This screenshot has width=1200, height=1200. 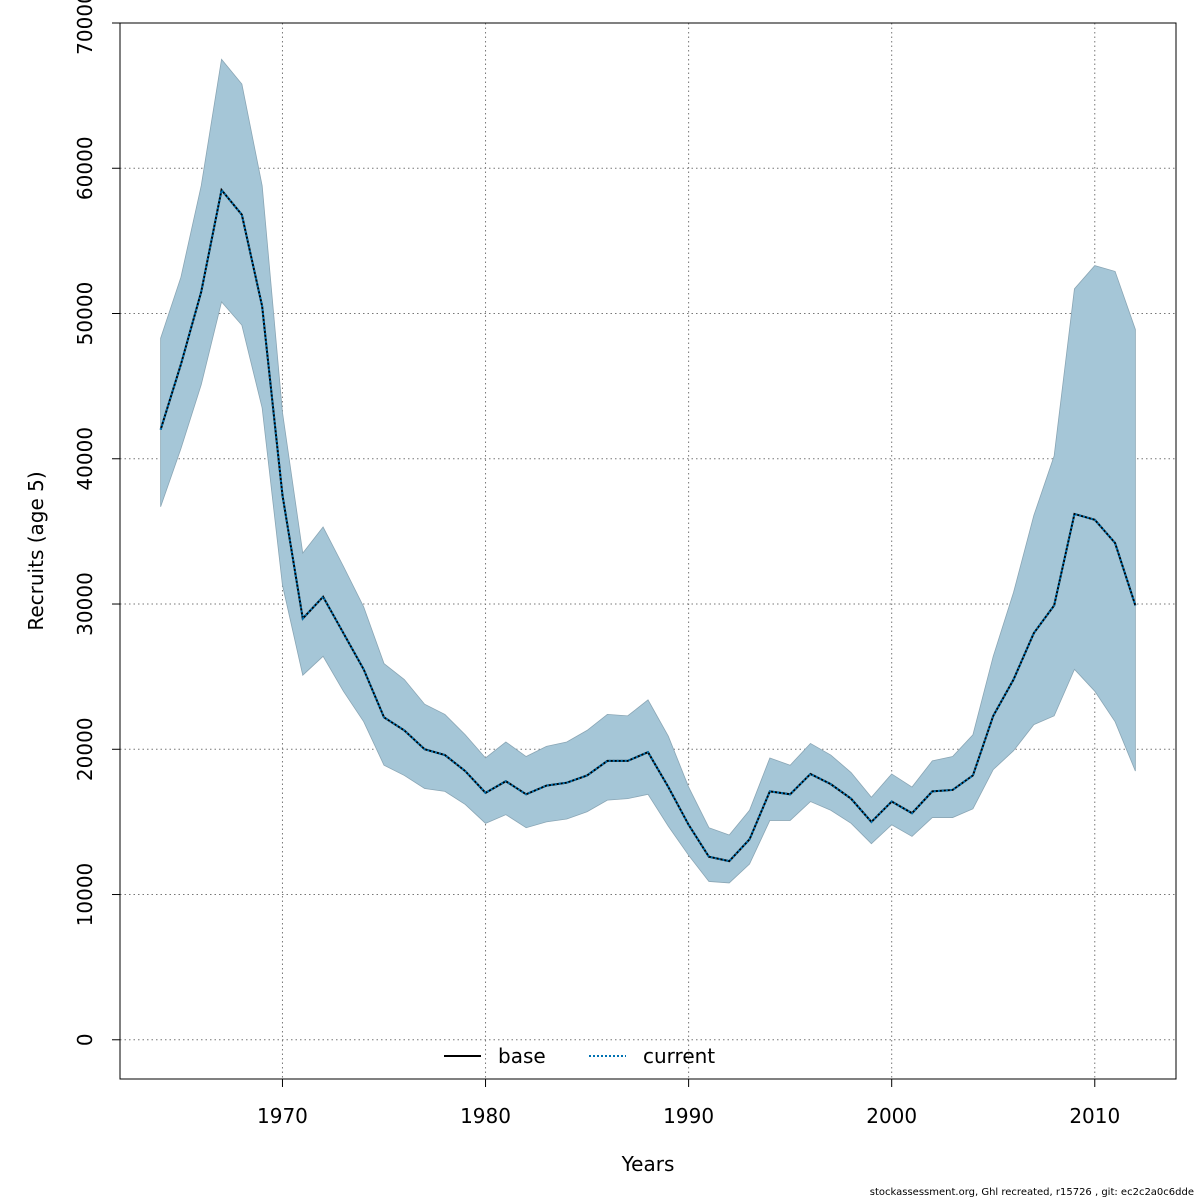 I want to click on x-tick-label: 1990, so click(x=688, y=1116).